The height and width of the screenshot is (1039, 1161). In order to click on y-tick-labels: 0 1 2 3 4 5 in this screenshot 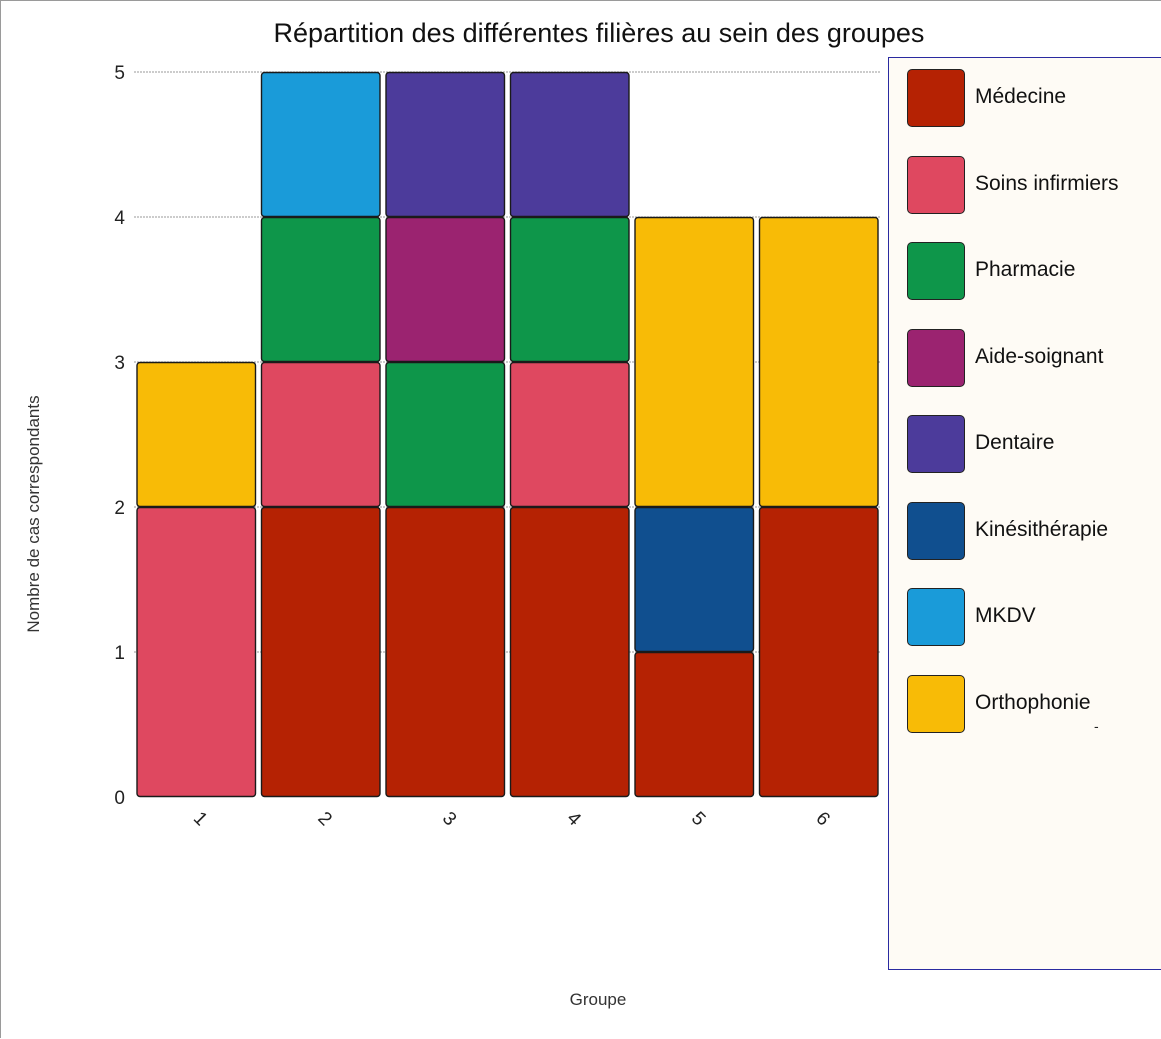, I will do `click(119, 436)`.